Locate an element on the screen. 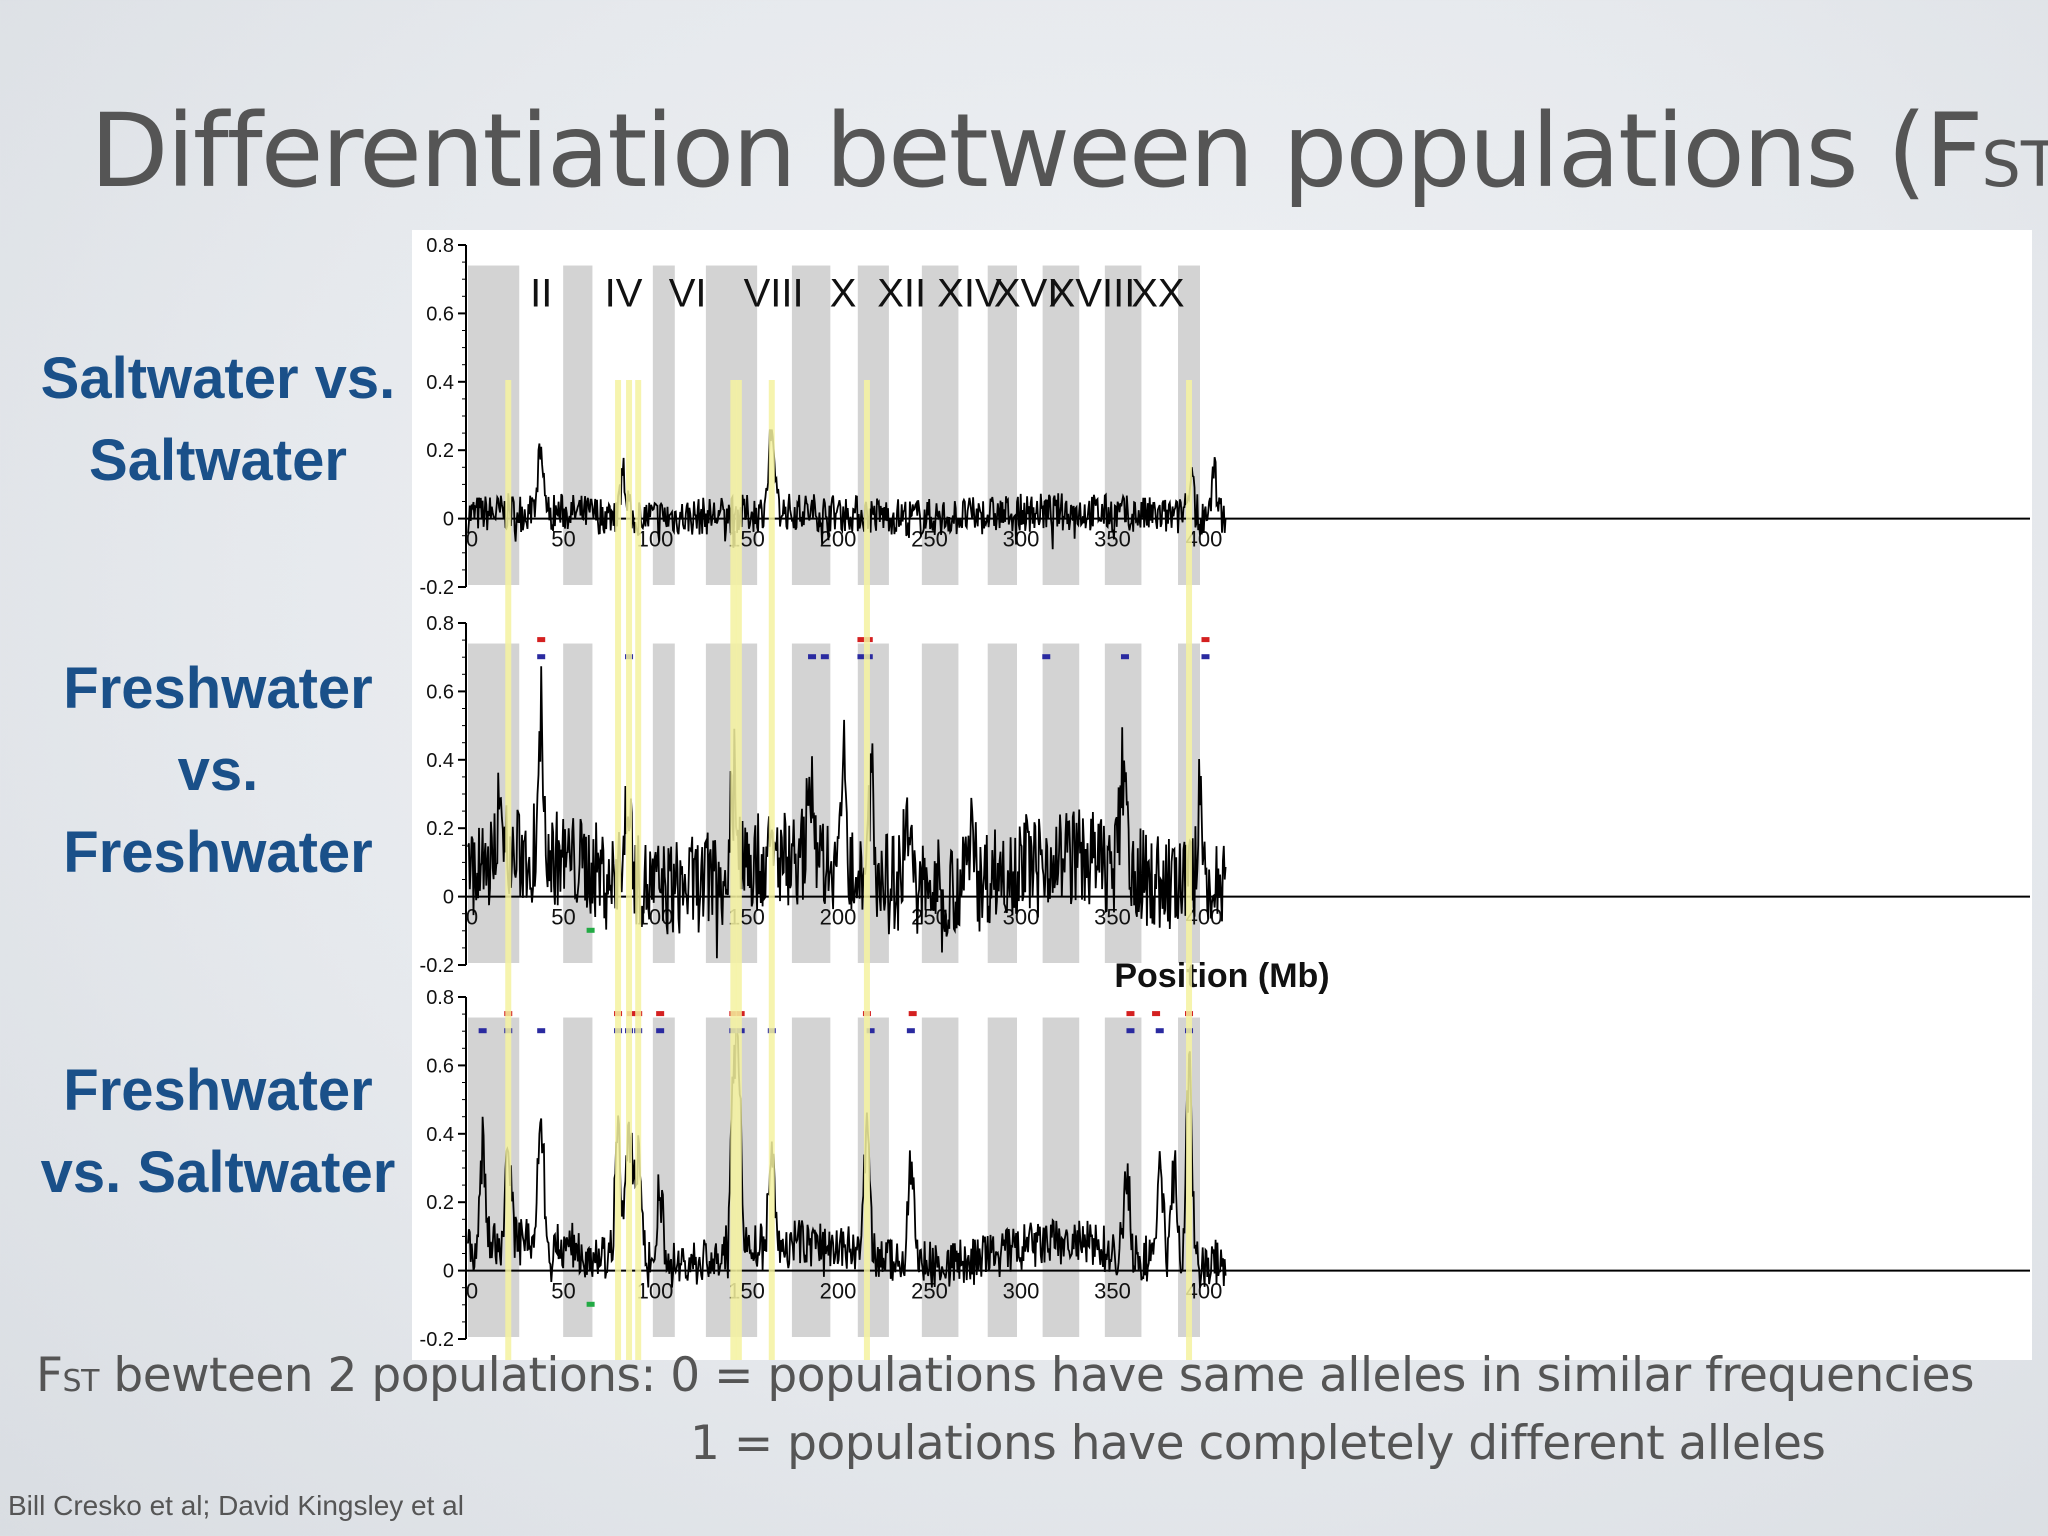  chromosome-label: II is located at coordinates (541, 294).